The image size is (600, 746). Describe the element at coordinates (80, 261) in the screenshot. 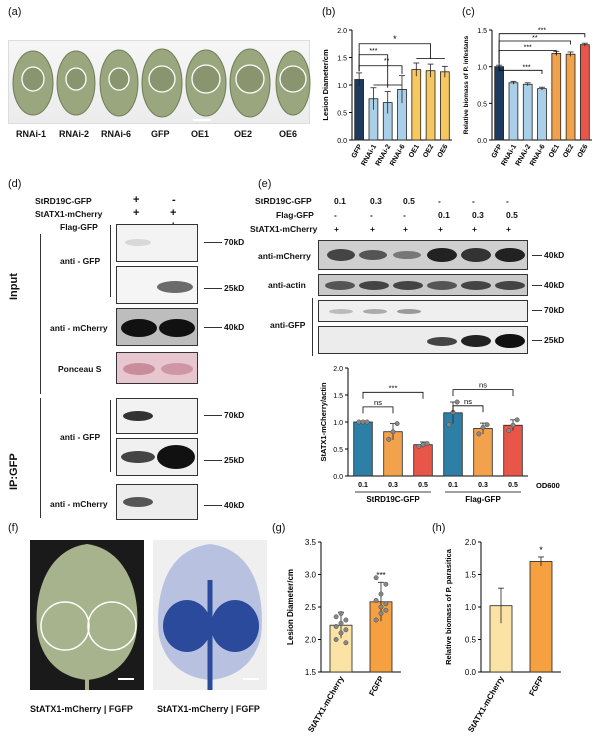

I see `d-anti-gfp-input: anti - GFP` at that location.